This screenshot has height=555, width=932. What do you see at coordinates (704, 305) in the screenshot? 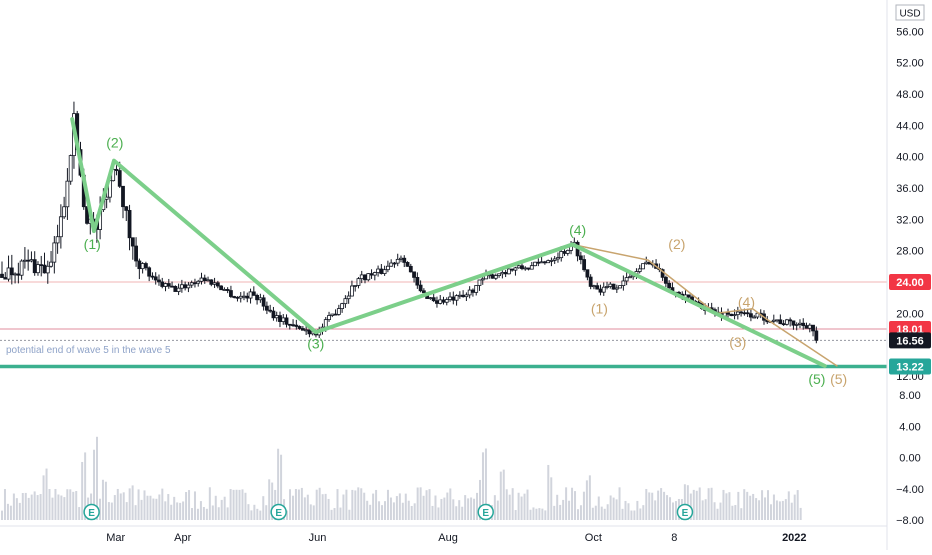
I see `secondary-wave-line` at bounding box center [704, 305].